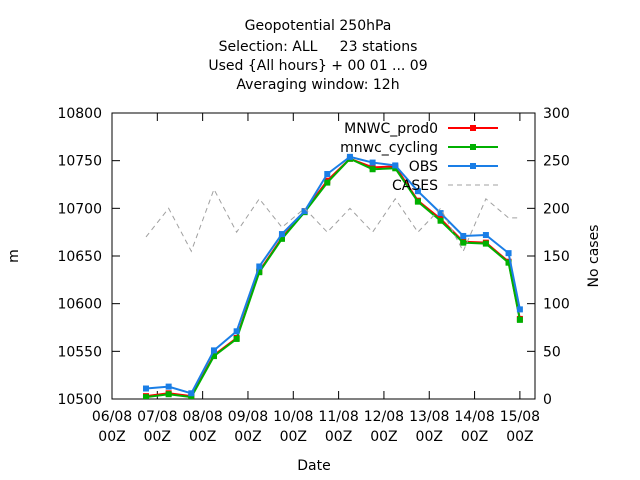 The image size is (640, 480). I want to click on y-tick-label: 10800, so click(79, 114).